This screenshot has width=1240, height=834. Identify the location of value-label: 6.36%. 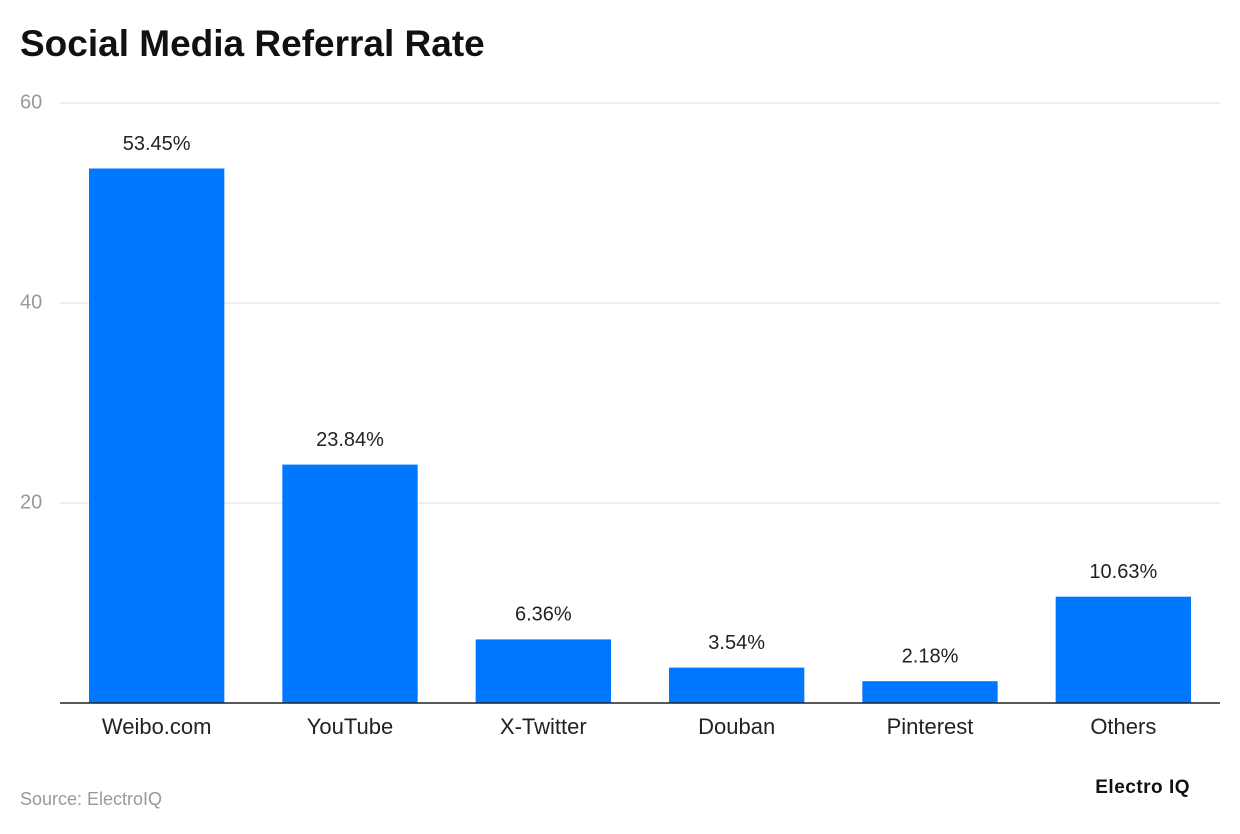
(543, 615).